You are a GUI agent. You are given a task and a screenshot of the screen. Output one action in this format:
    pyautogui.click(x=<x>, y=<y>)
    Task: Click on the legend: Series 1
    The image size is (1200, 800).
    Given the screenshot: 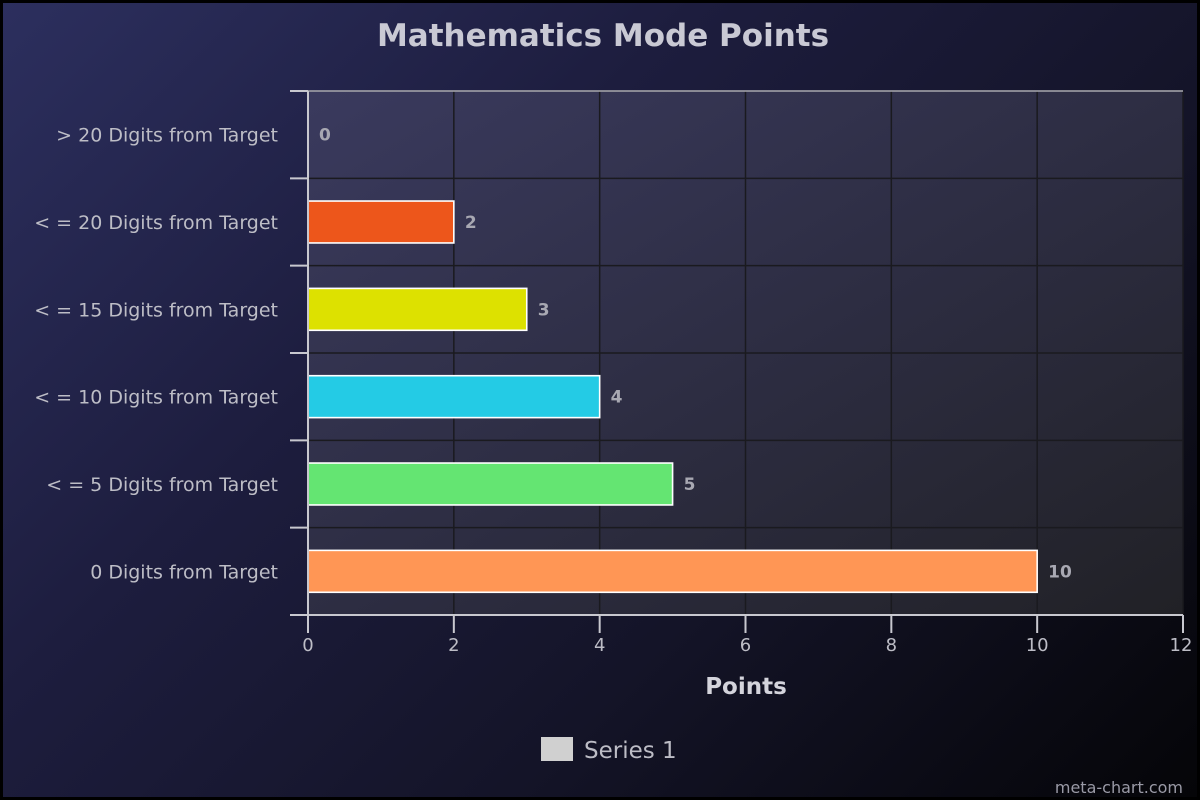 What is the action you would take?
    pyautogui.click(x=609, y=750)
    